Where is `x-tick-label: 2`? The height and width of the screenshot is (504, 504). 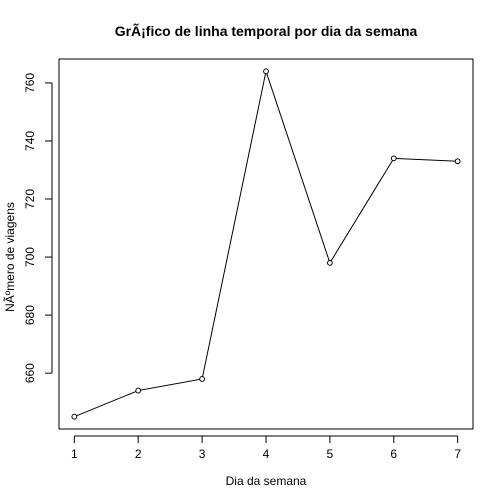
x-tick-label: 2 is located at coordinates (138, 454).